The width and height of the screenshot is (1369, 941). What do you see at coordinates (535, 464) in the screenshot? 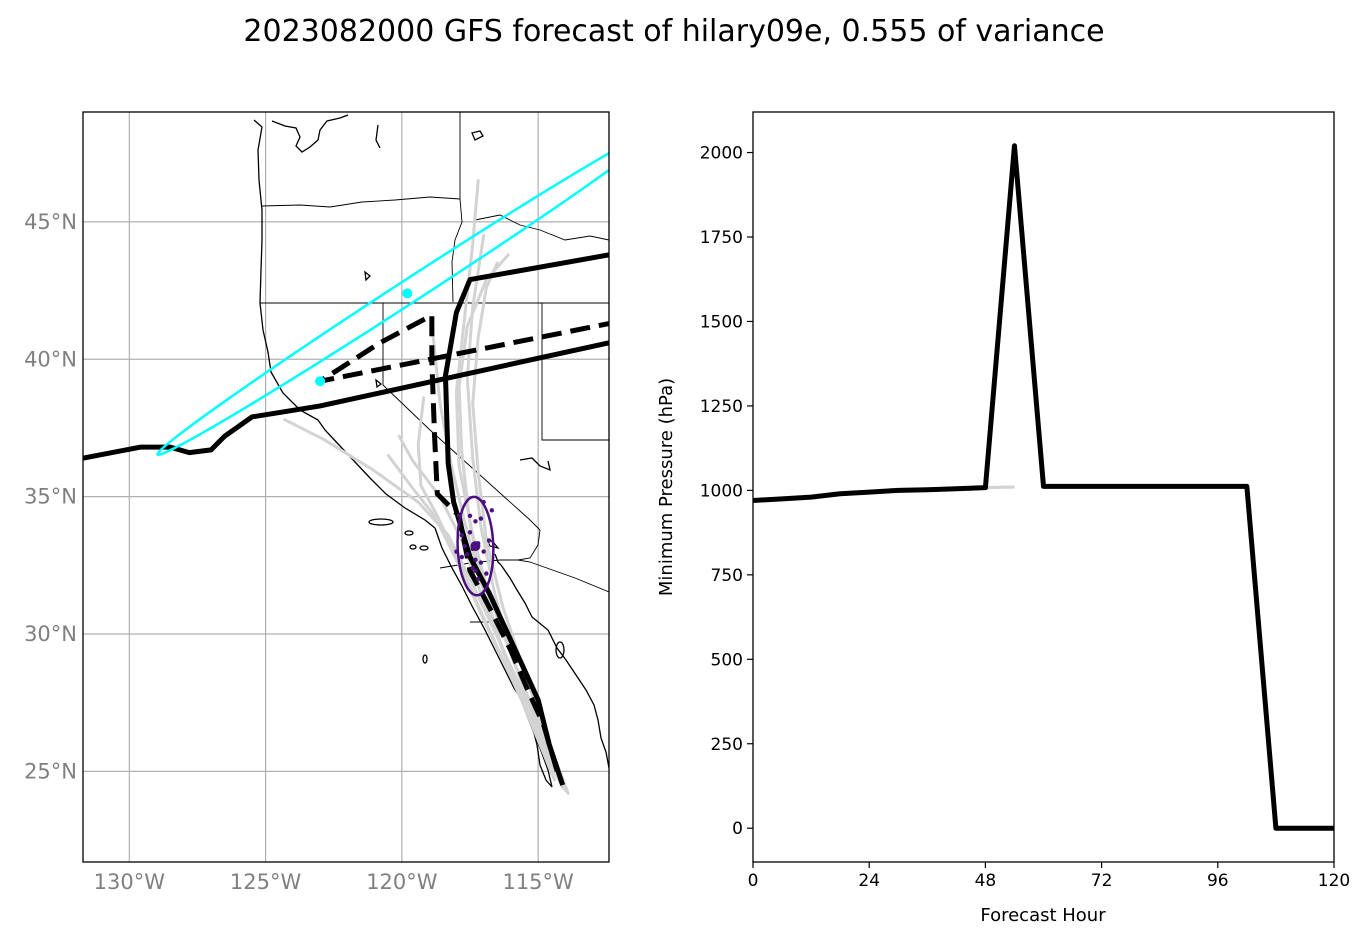
I see `great-salt-lake-area` at bounding box center [535, 464].